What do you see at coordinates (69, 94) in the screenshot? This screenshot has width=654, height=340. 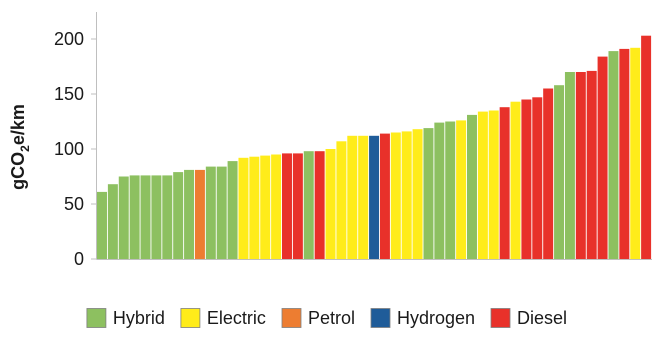 I see `y-tick-label: 150` at bounding box center [69, 94].